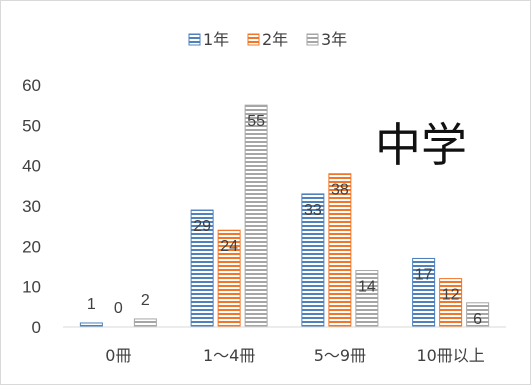 Image resolution: width=531 pixels, height=386 pixels. What do you see at coordinates (256, 121) in the screenshot?
I see `data-label: 55` at bounding box center [256, 121].